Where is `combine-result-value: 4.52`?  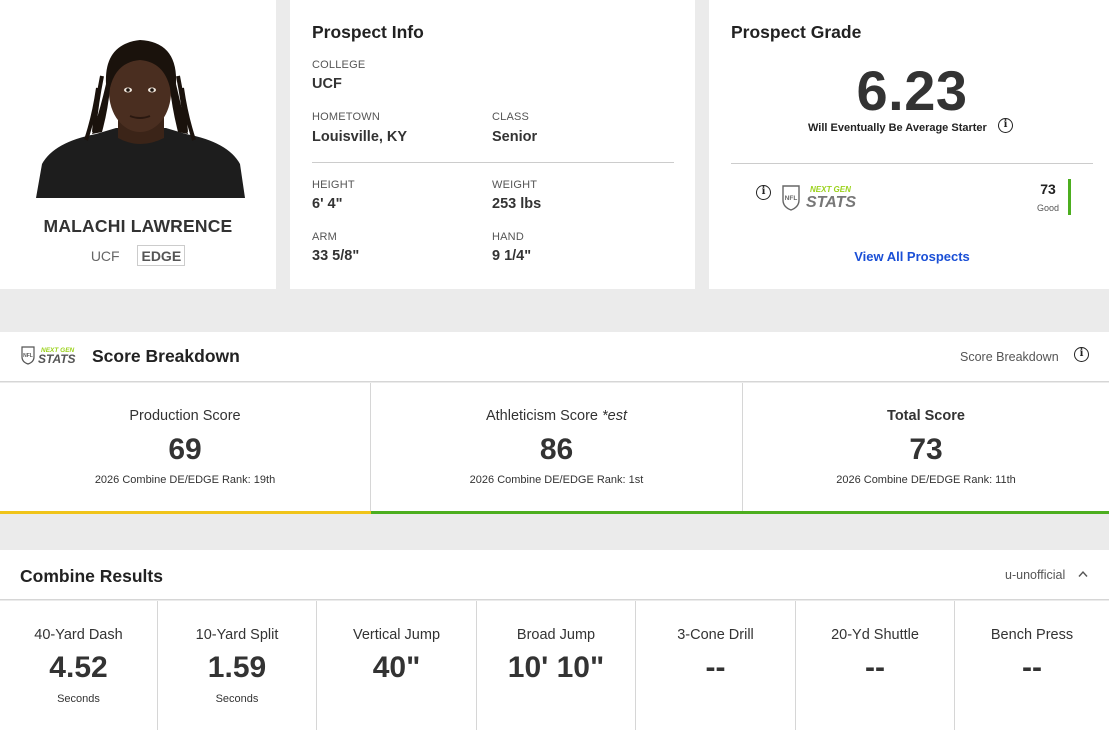
combine-result-value: 4.52 is located at coordinates (78, 667).